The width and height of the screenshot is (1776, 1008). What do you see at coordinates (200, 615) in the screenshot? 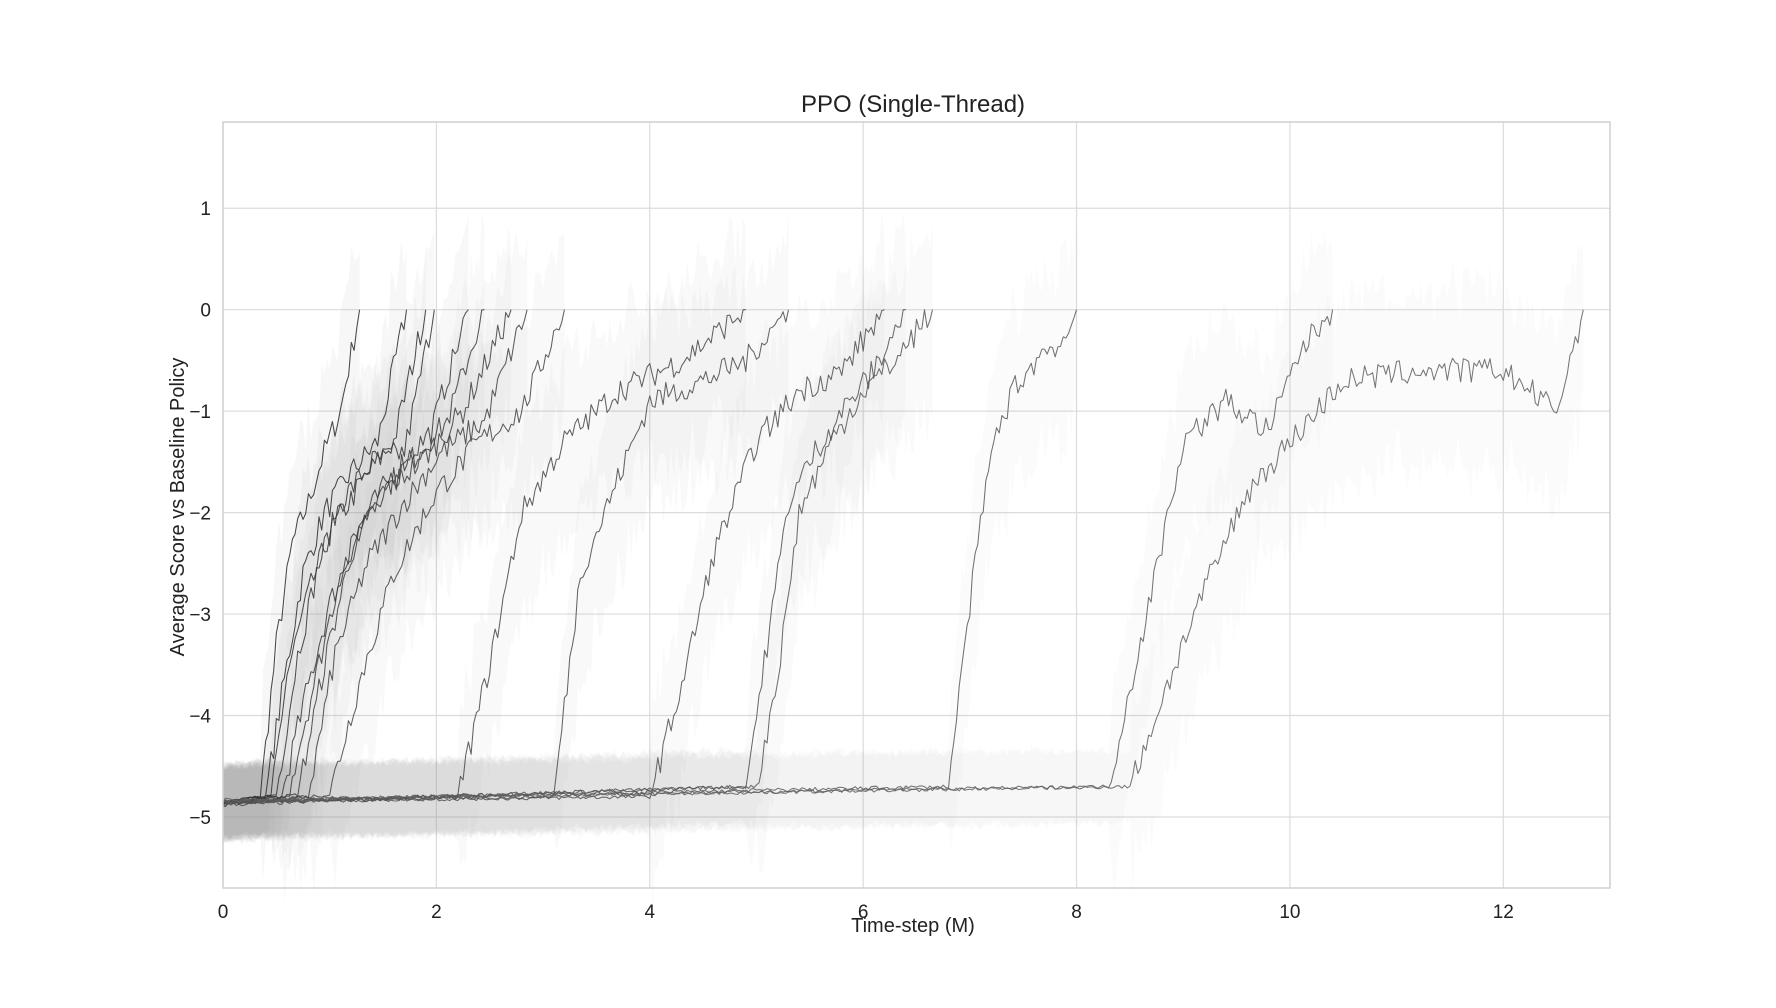
I see `y-tick-label: −3` at bounding box center [200, 615].